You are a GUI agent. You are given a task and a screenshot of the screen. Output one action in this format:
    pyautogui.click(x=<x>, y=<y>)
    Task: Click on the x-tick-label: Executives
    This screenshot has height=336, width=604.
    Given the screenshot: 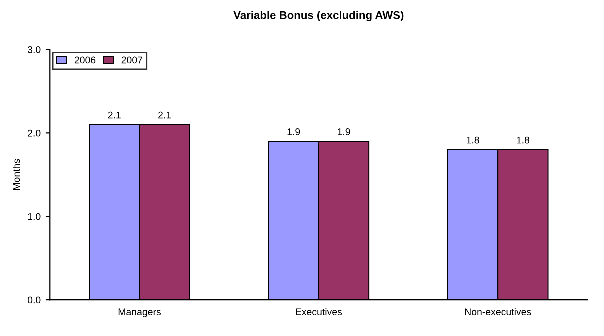 What is the action you would take?
    pyautogui.click(x=319, y=312)
    